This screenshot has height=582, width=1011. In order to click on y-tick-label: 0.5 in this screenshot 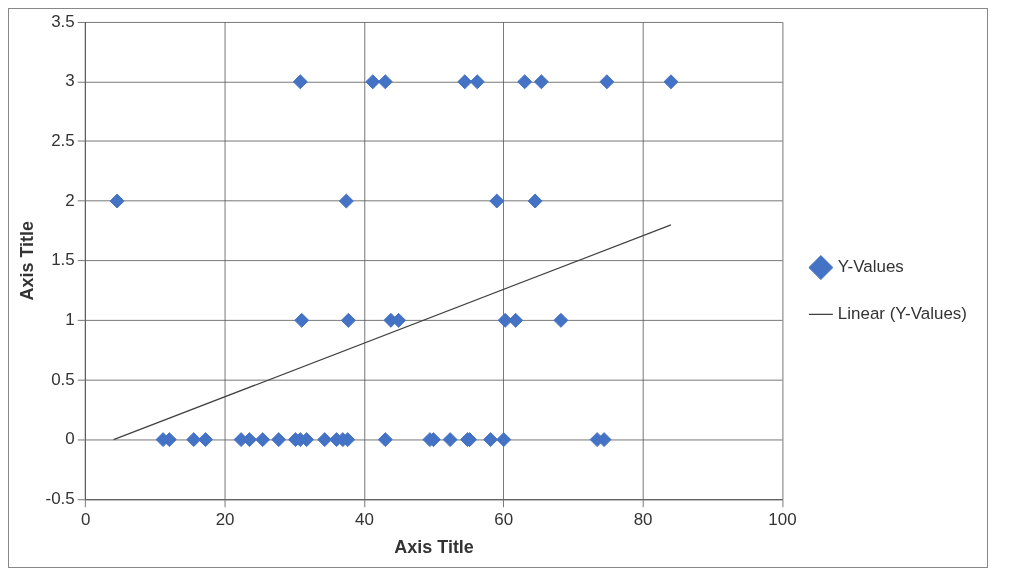, I will do `click(63, 379)`.